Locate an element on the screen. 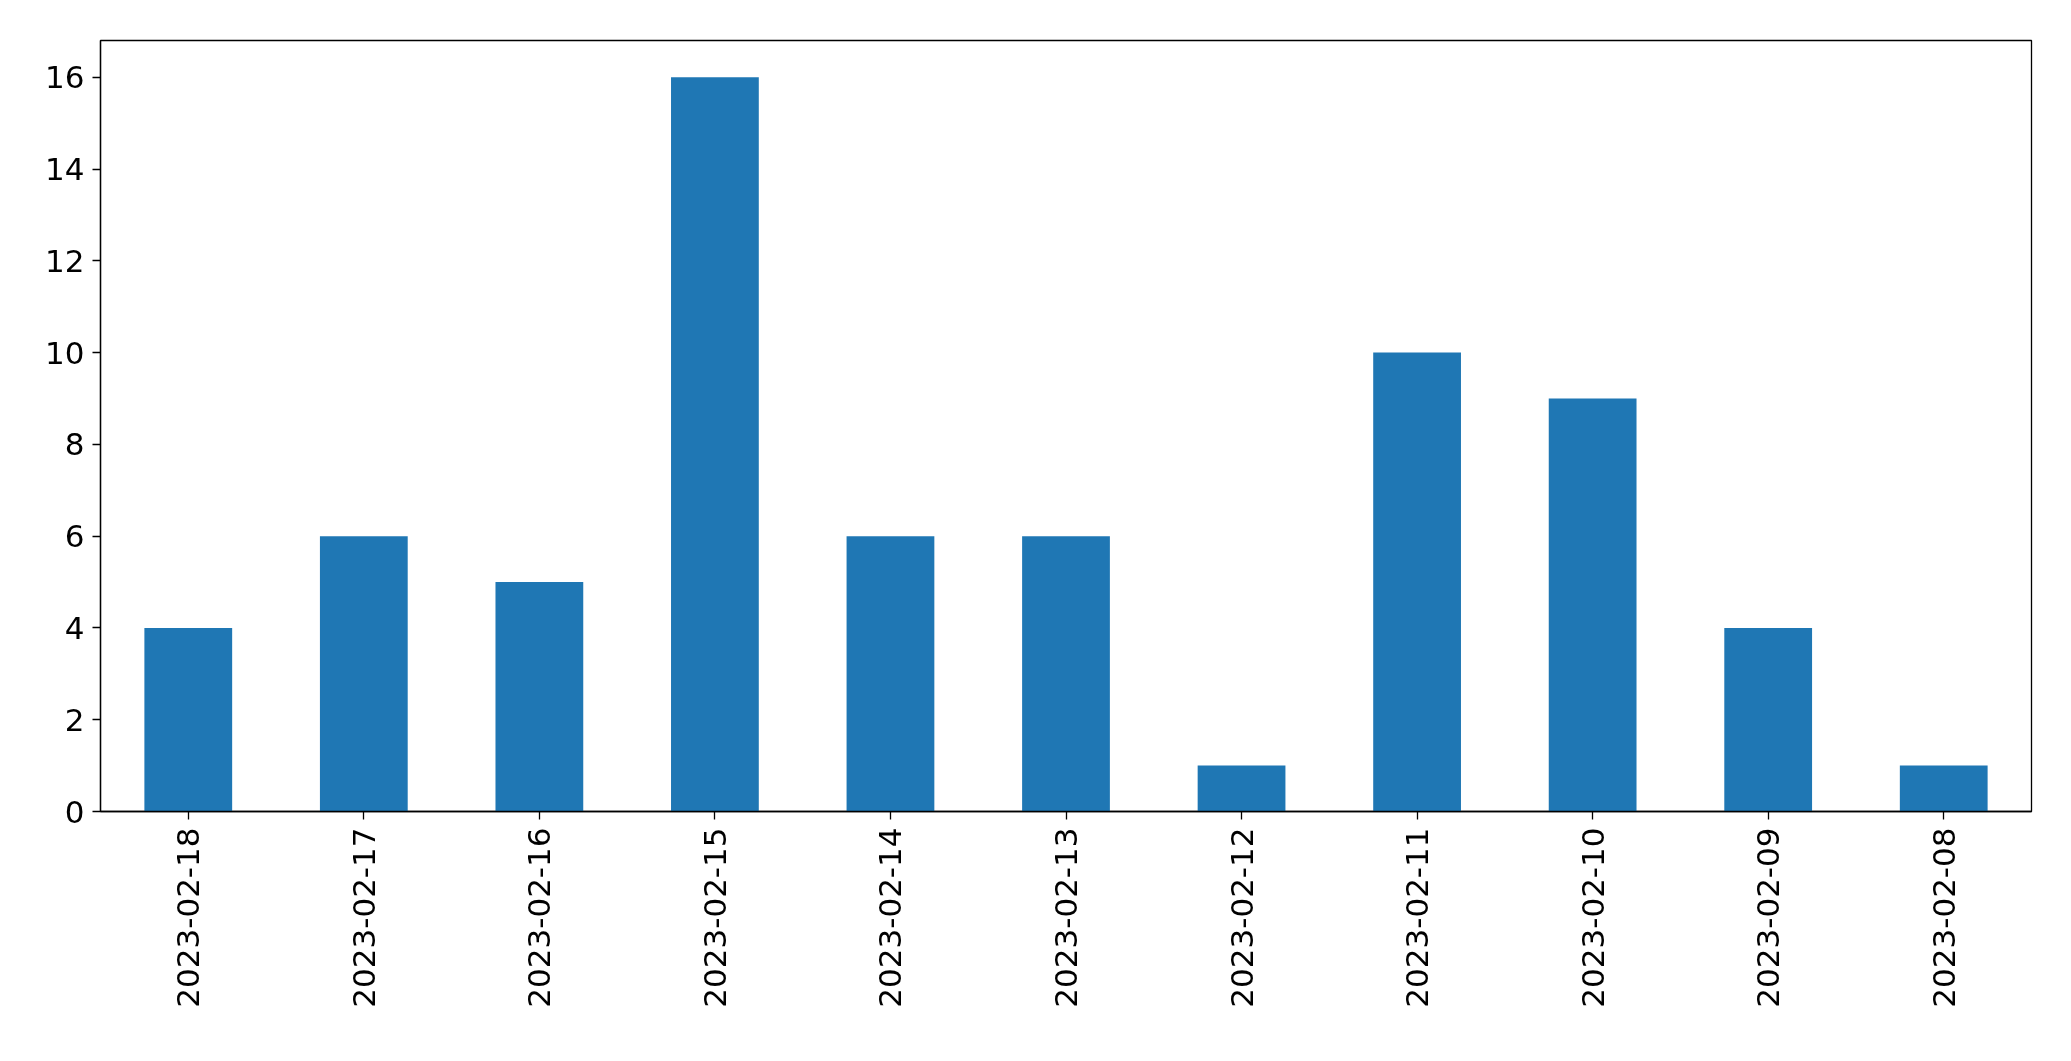 This screenshot has height=1061, width=2071. y-tick-label: 16 is located at coordinates (65, 77).